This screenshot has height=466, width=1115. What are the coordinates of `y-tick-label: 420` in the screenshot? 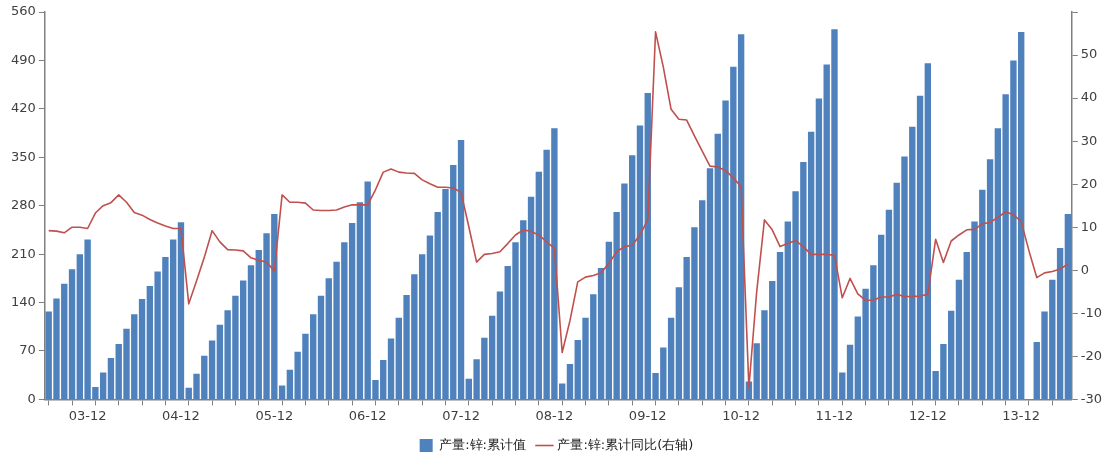 It's located at (23, 108).